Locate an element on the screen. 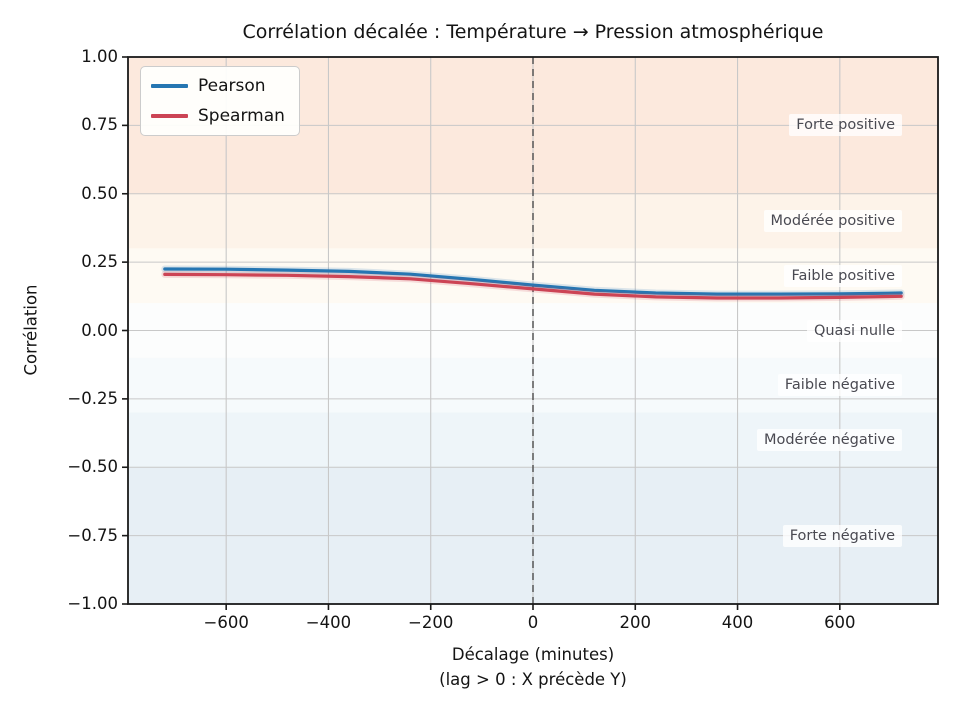 Image resolution: width=960 pixels, height=720 pixels. band-label: Faible négative is located at coordinates (839, 385).